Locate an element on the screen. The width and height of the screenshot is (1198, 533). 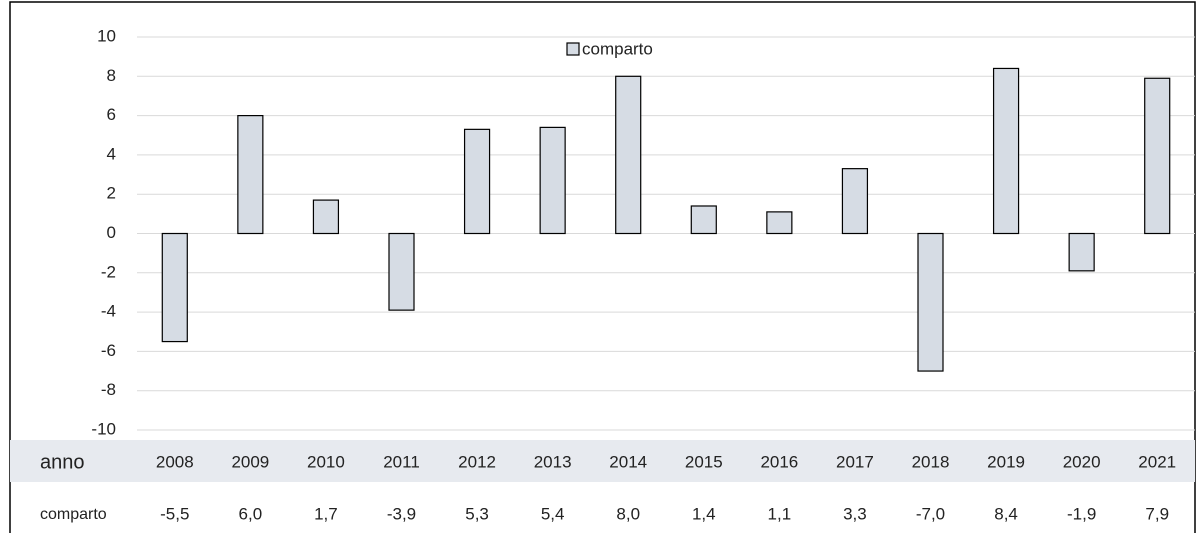
table-value: 1,7 is located at coordinates (326, 513).